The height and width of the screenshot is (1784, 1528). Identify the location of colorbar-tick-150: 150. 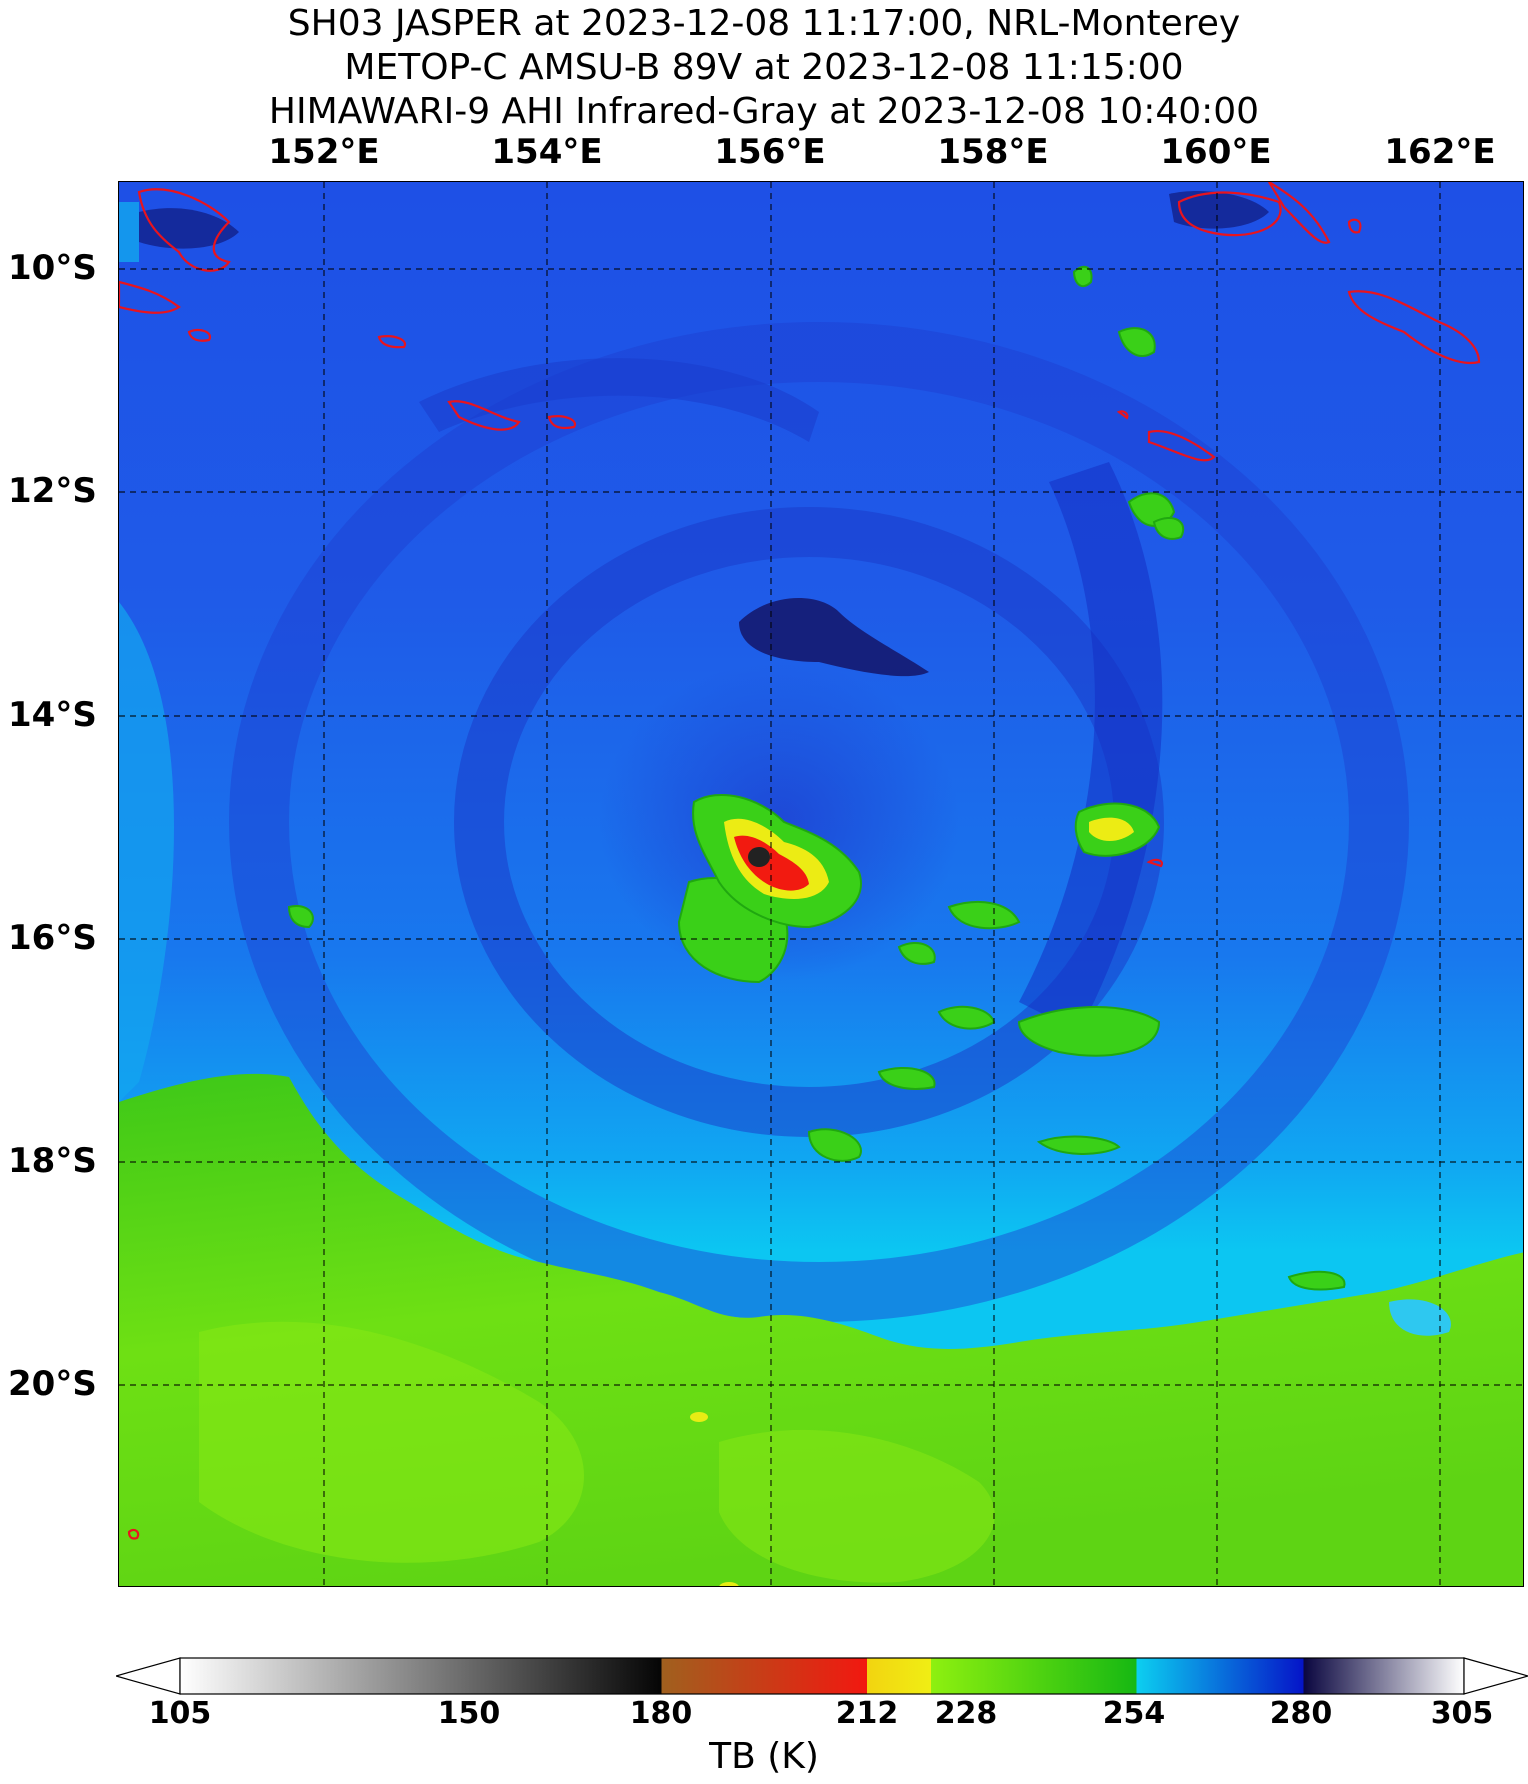
(469, 1713).